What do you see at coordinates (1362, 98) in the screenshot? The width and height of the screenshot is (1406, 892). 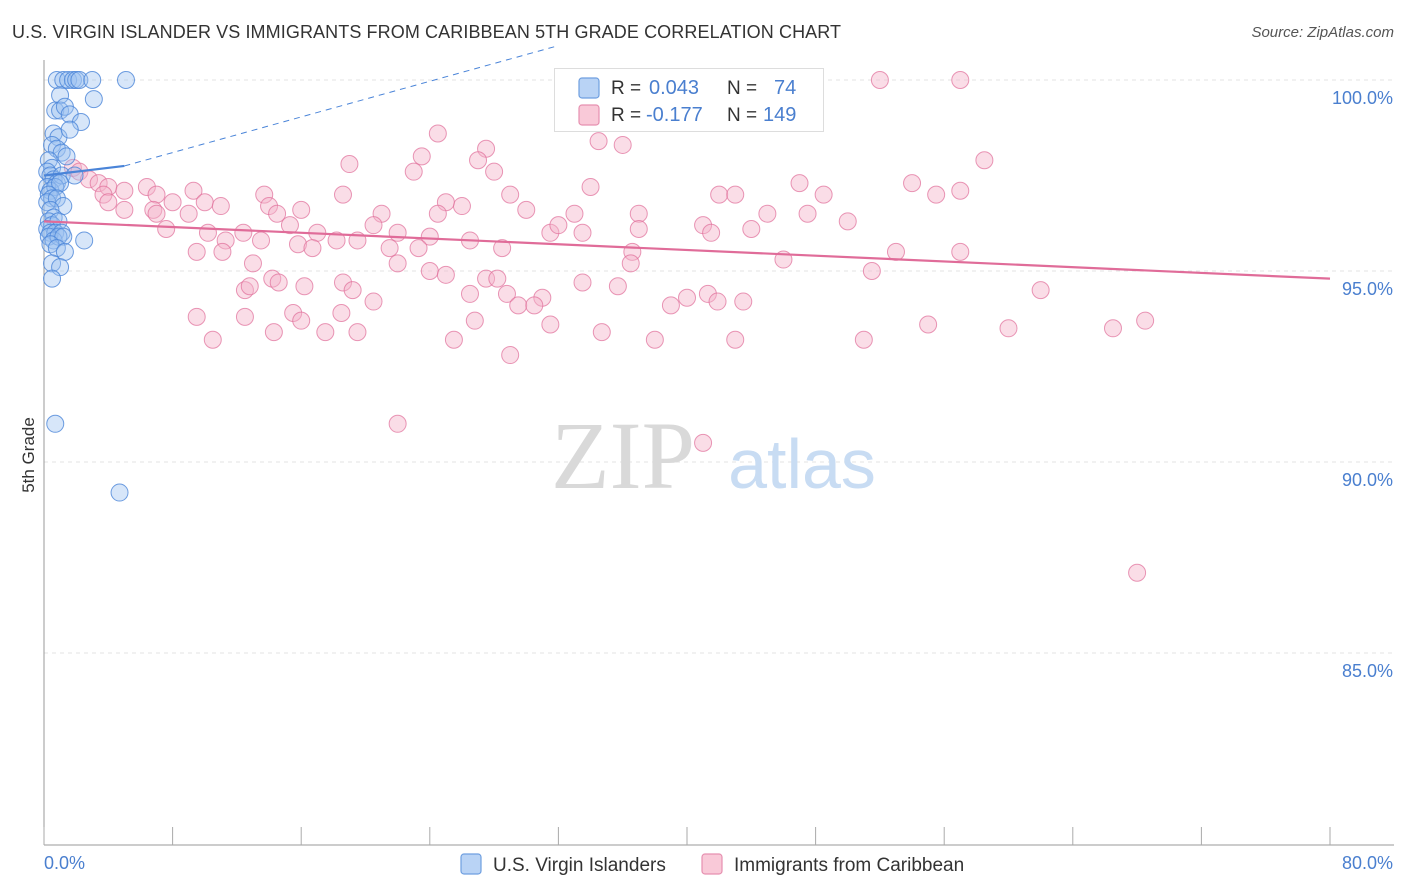 I see `y-tick-label-100: 100.0%` at bounding box center [1362, 98].